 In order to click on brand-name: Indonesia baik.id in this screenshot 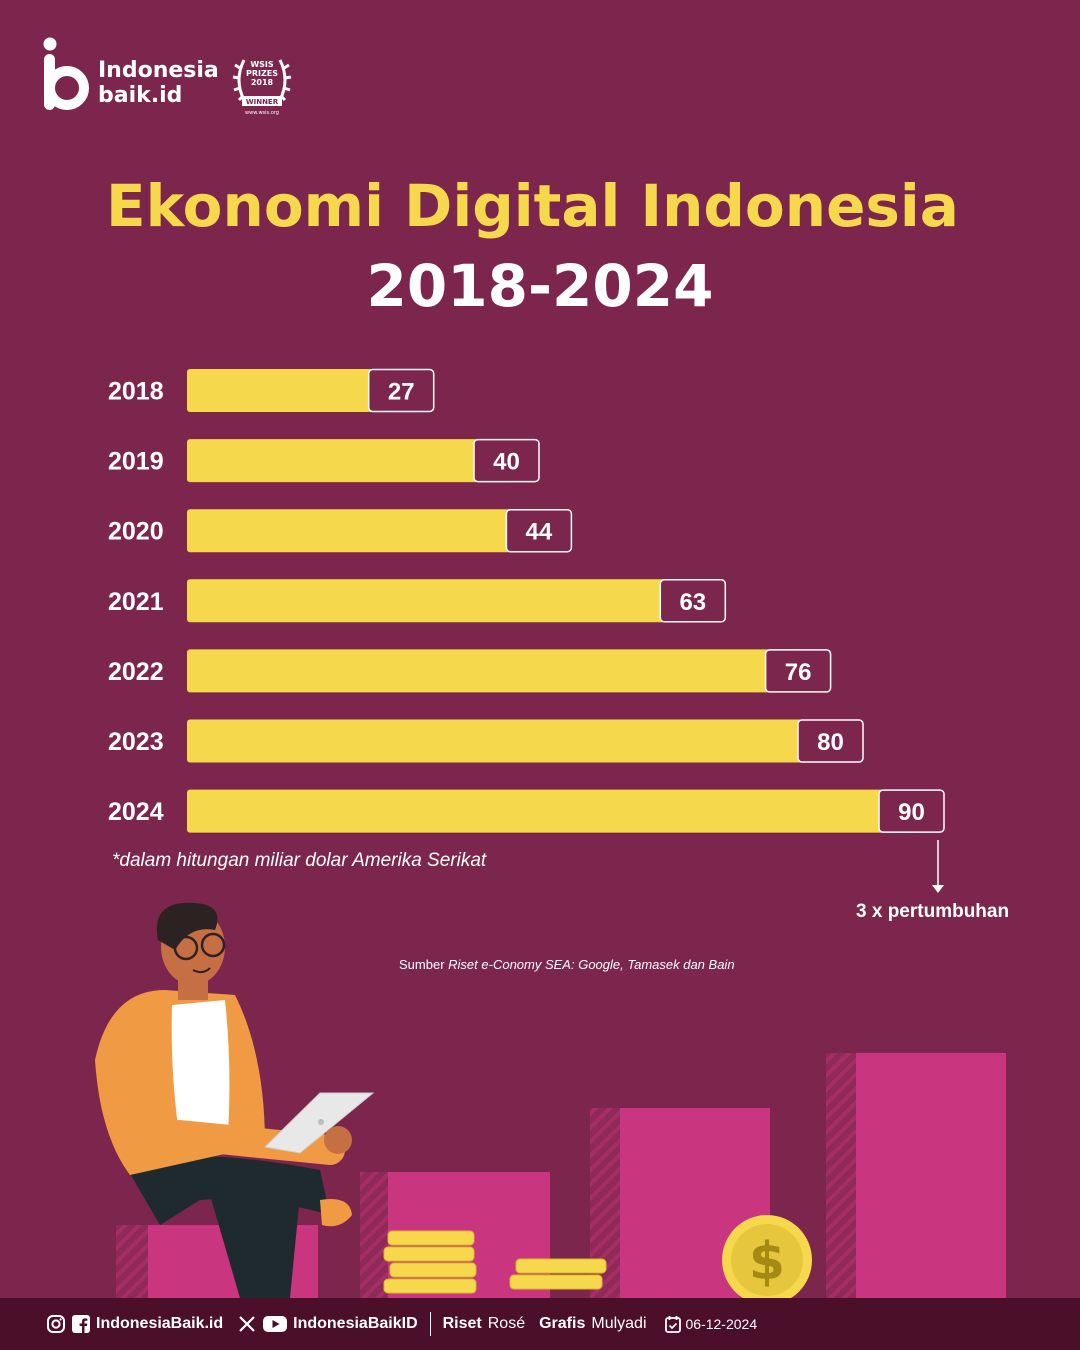, I will do `click(158, 83)`.